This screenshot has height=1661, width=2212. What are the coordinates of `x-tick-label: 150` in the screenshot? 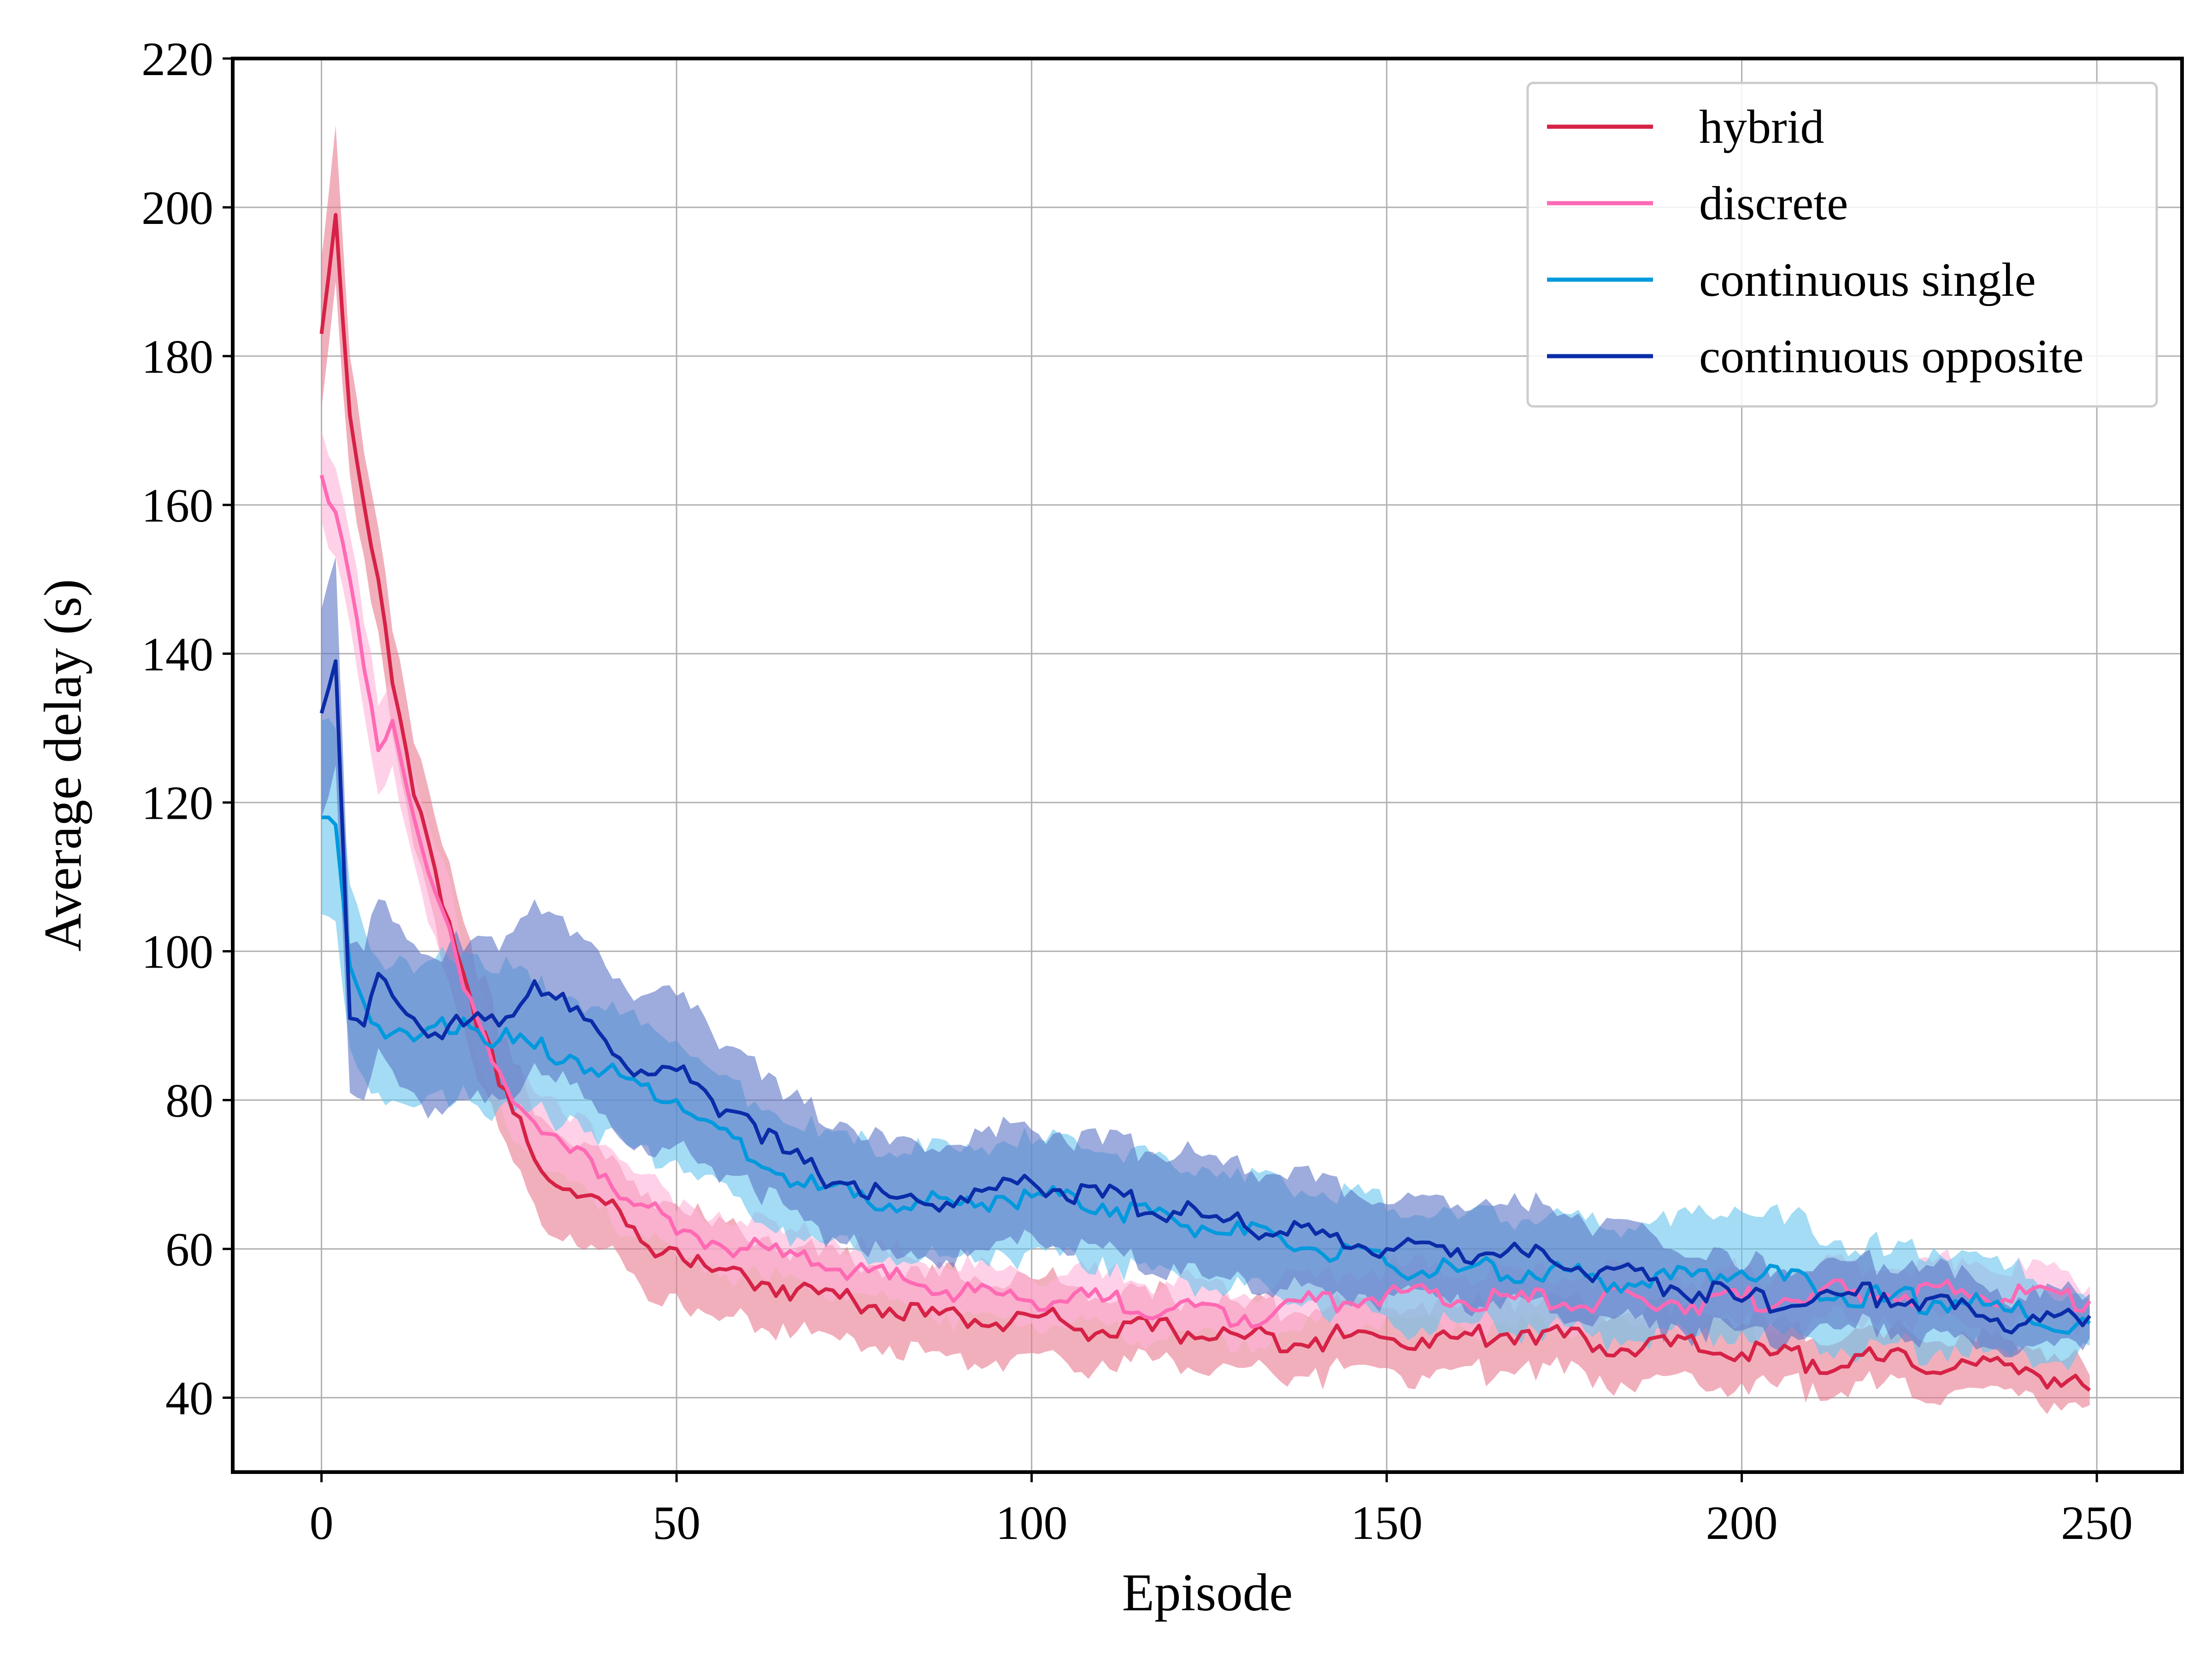 It's located at (1387, 1523).